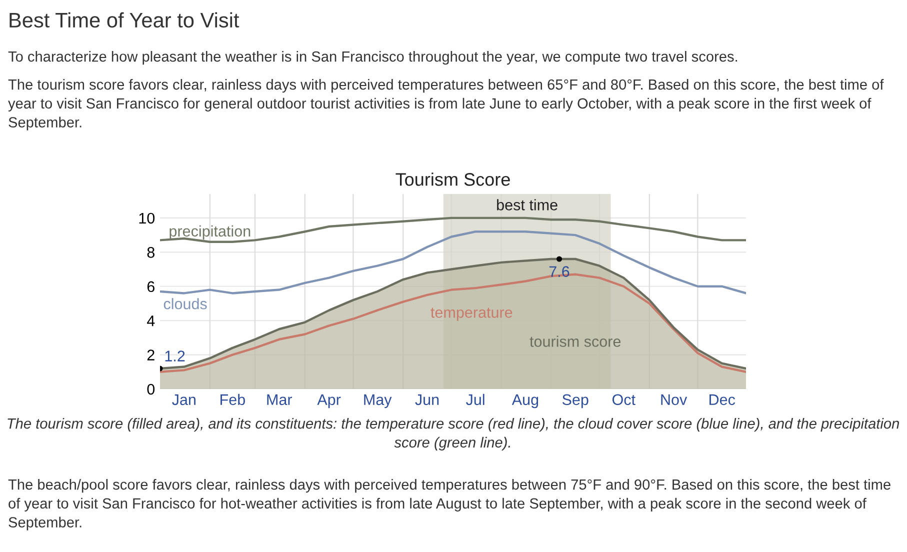  I want to click on x-tick-label: Apr, so click(329, 401).